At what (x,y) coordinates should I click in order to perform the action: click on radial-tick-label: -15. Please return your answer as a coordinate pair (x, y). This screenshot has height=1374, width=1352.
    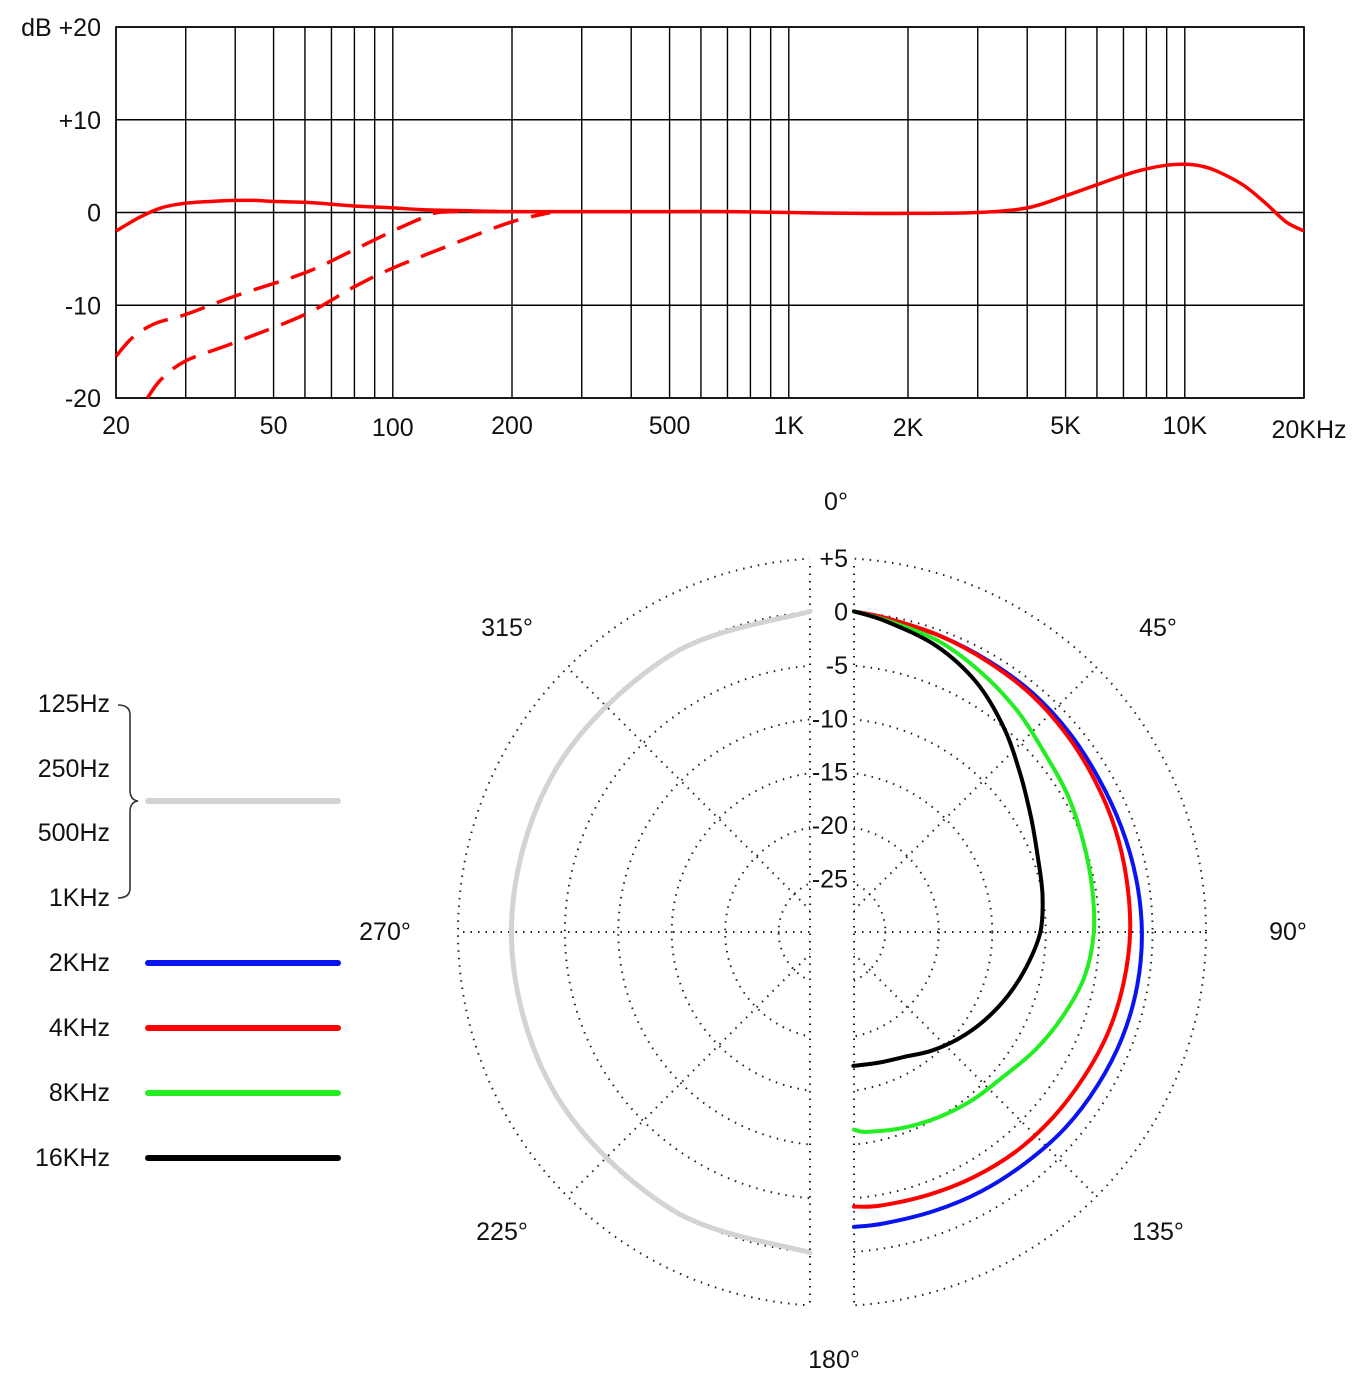
    Looking at the image, I should click on (830, 773).